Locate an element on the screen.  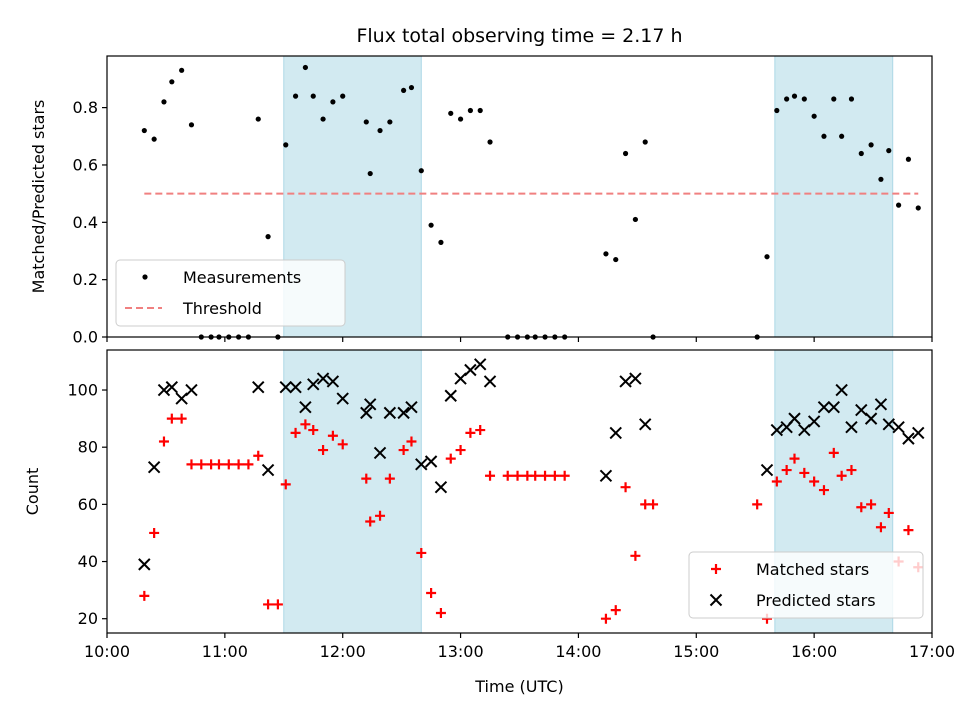
x-tick-label-2: 11:00 is located at coordinates (225, 651).